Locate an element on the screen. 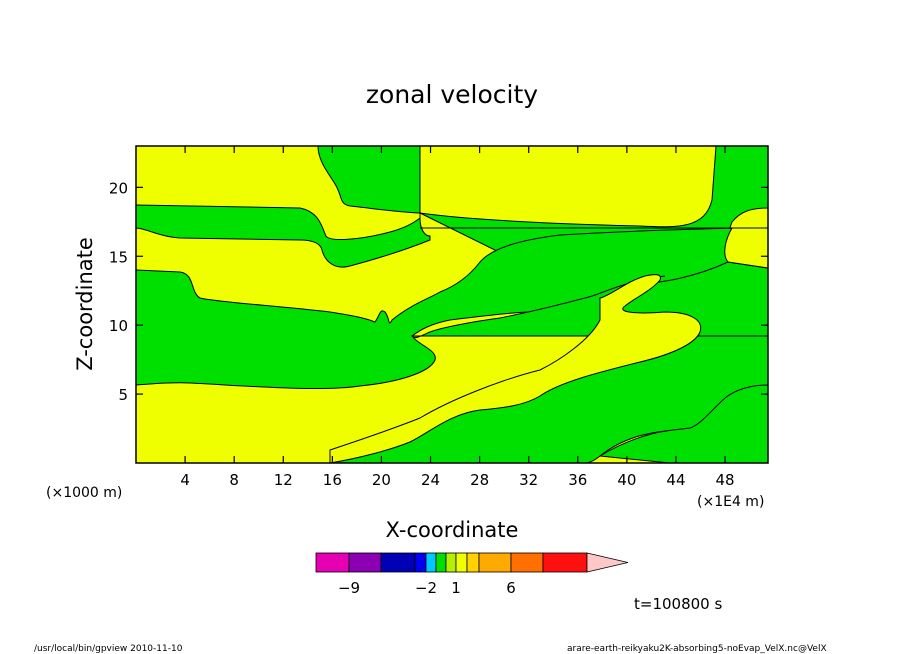 The image size is (904, 654). x-axis-label: X-coordinate is located at coordinates (452, 530).